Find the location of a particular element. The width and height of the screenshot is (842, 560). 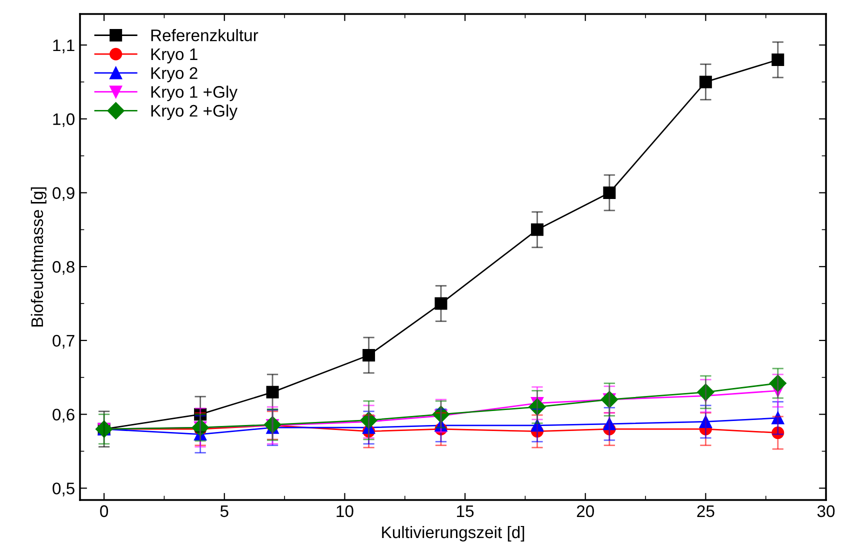

x-tick-label: 5 is located at coordinates (224, 511).